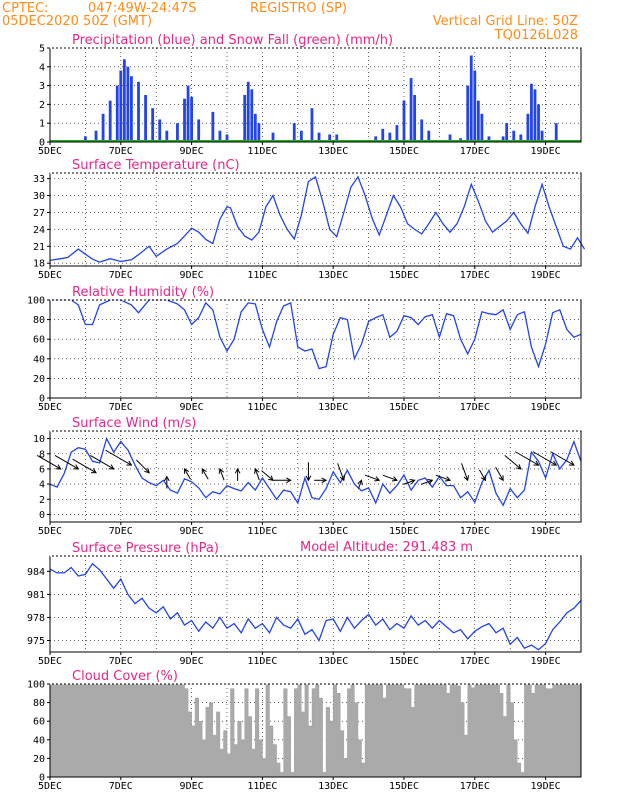 The width and height of the screenshot is (618, 800). What do you see at coordinates (42, 67) in the screenshot?
I see `y-tick-label: 4` at bounding box center [42, 67].